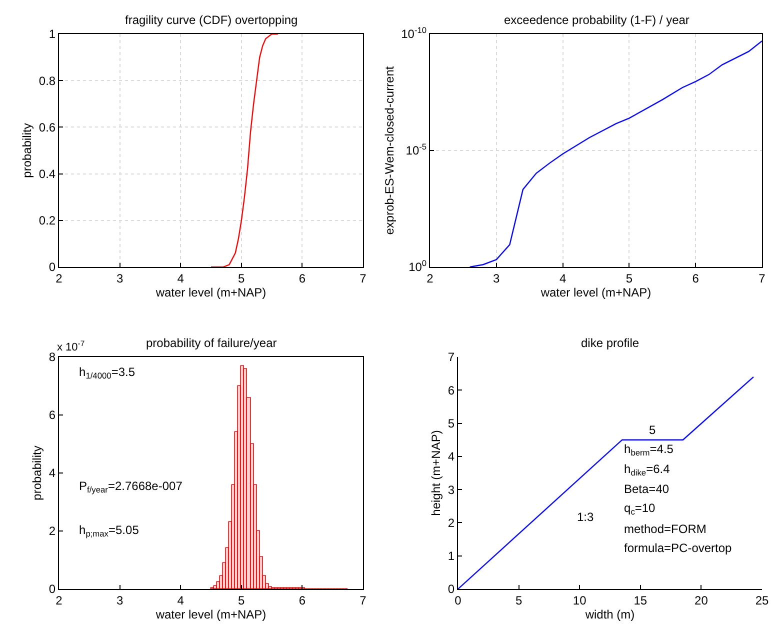  I want to click on y-tick-label: 0.2, so click(47, 221).